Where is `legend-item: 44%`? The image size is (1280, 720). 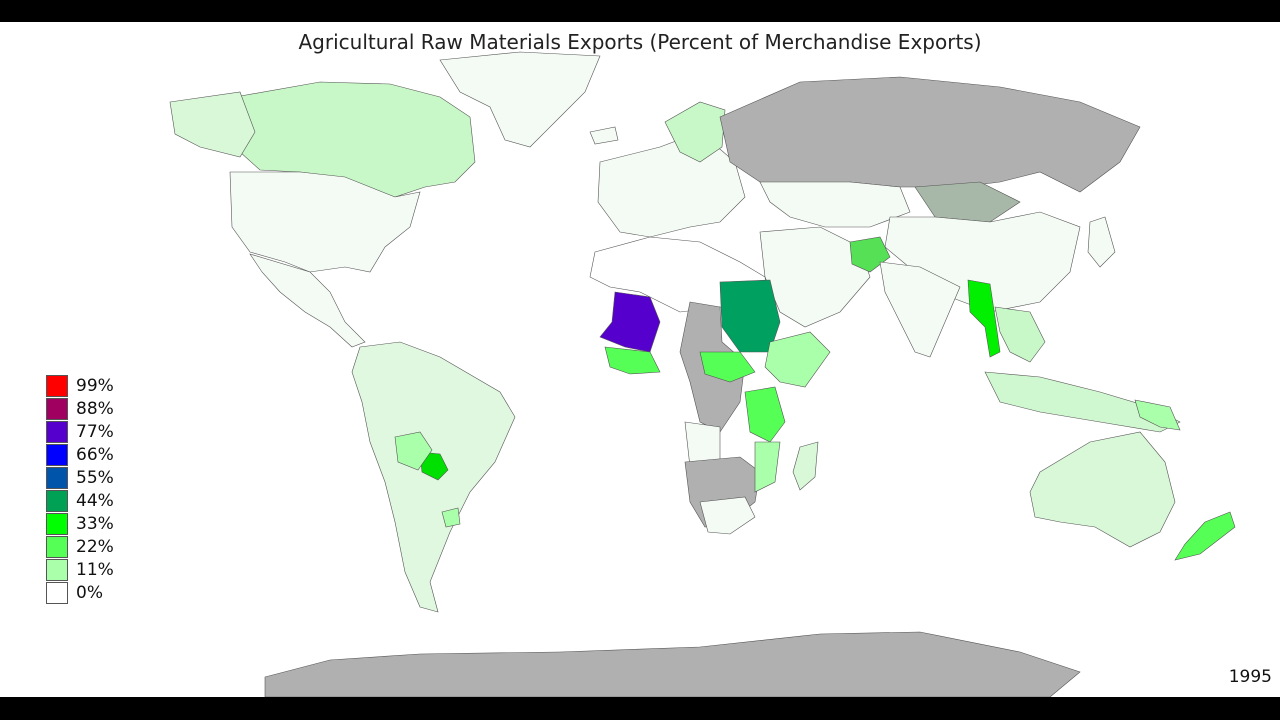 legend-item: 44% is located at coordinates (80, 500).